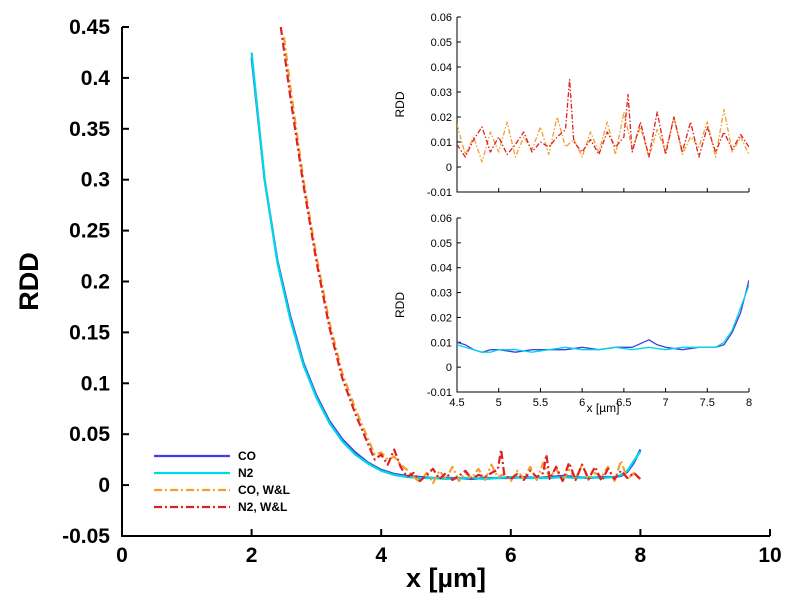 The height and width of the screenshot is (606, 793). Describe the element at coordinates (89, 27) in the screenshot. I see `y-tick-label: 0.45` at that location.